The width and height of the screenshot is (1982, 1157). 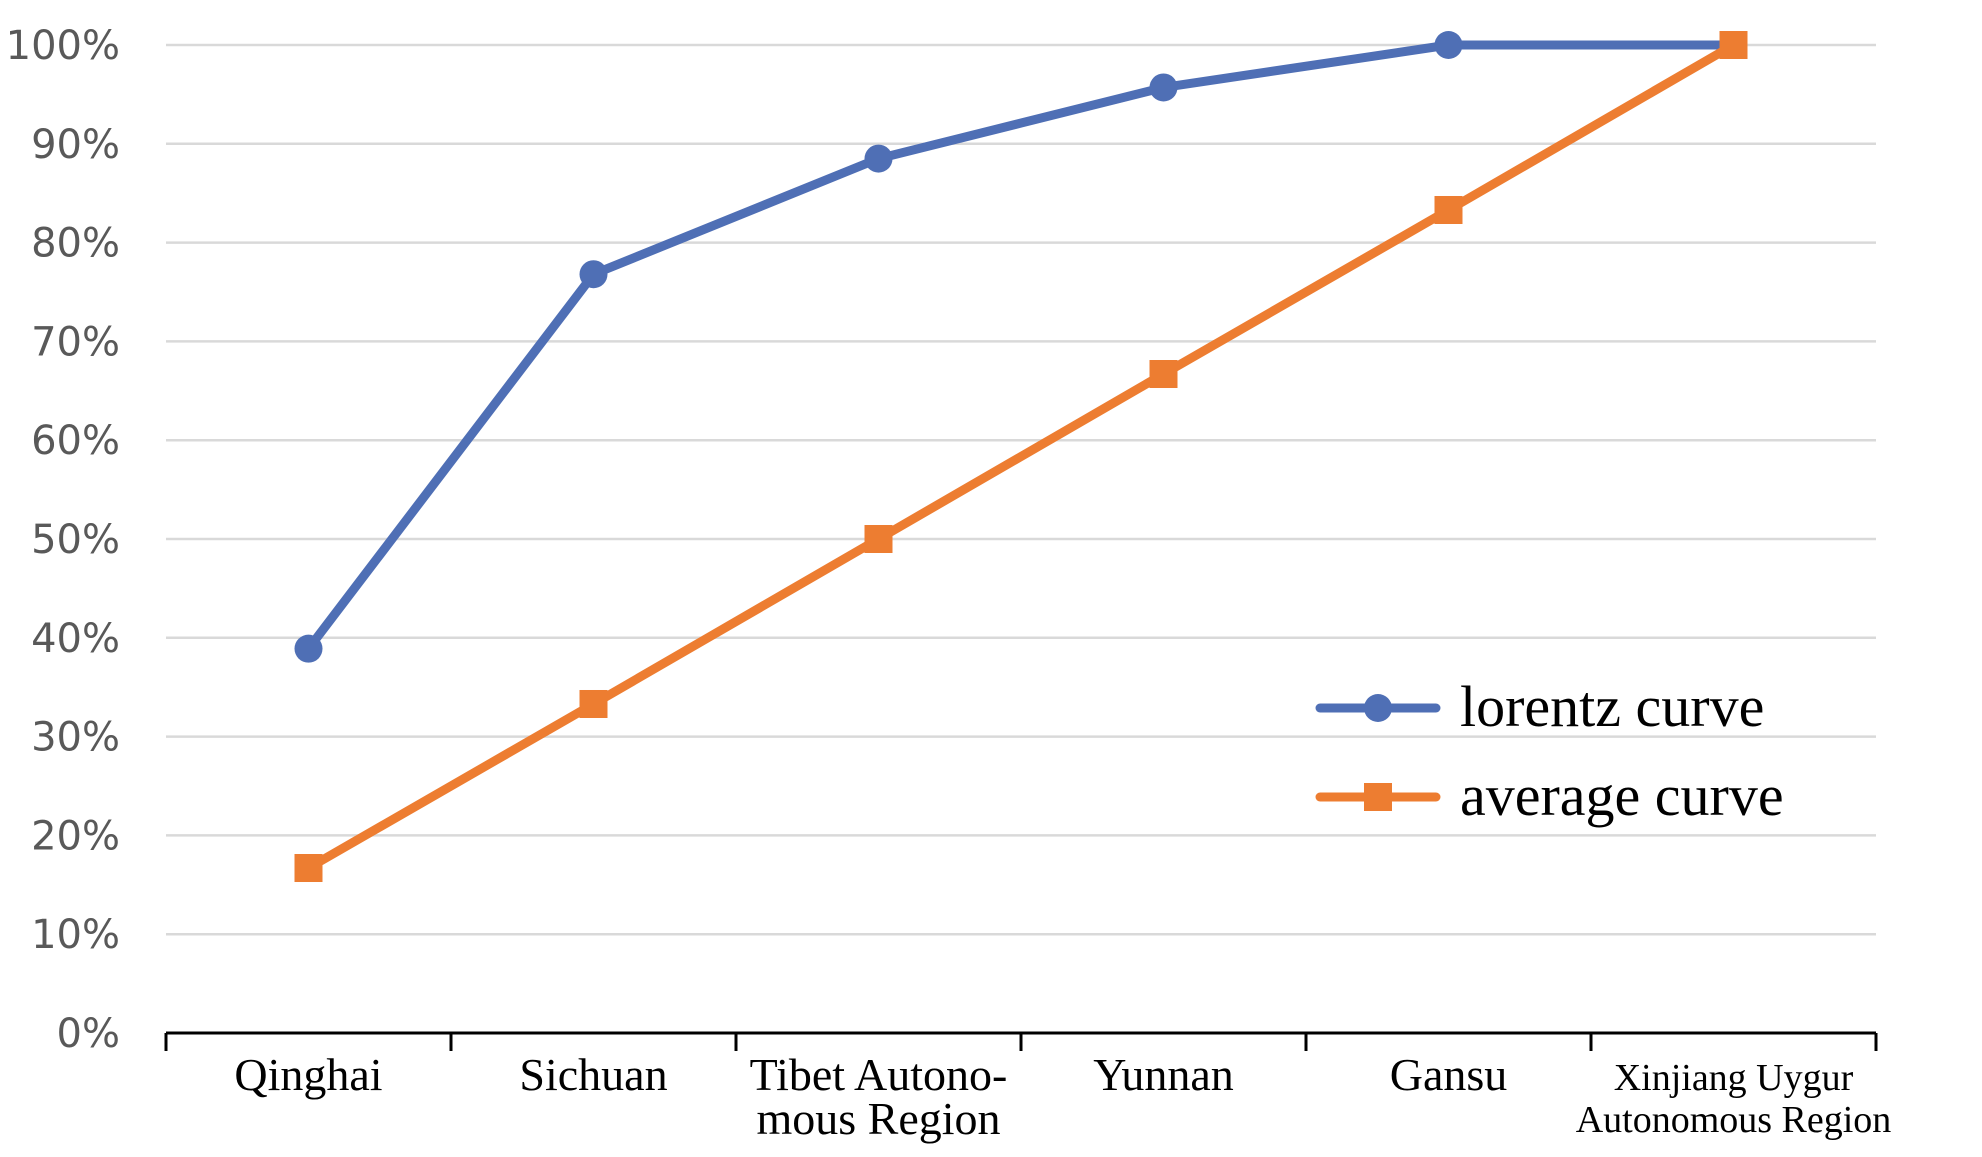 I want to click on y-tick-label: 100%, so click(x=63, y=46).